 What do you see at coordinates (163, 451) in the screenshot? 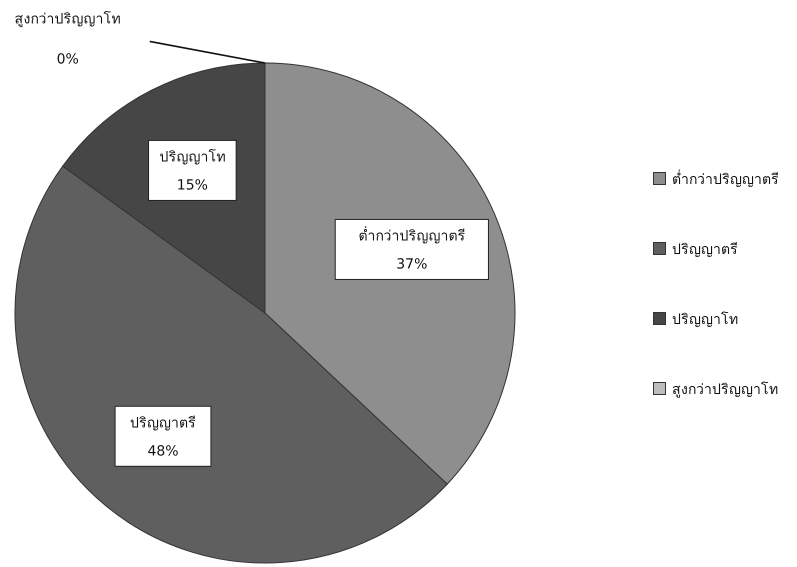
I see `data-label: 48%` at bounding box center [163, 451].